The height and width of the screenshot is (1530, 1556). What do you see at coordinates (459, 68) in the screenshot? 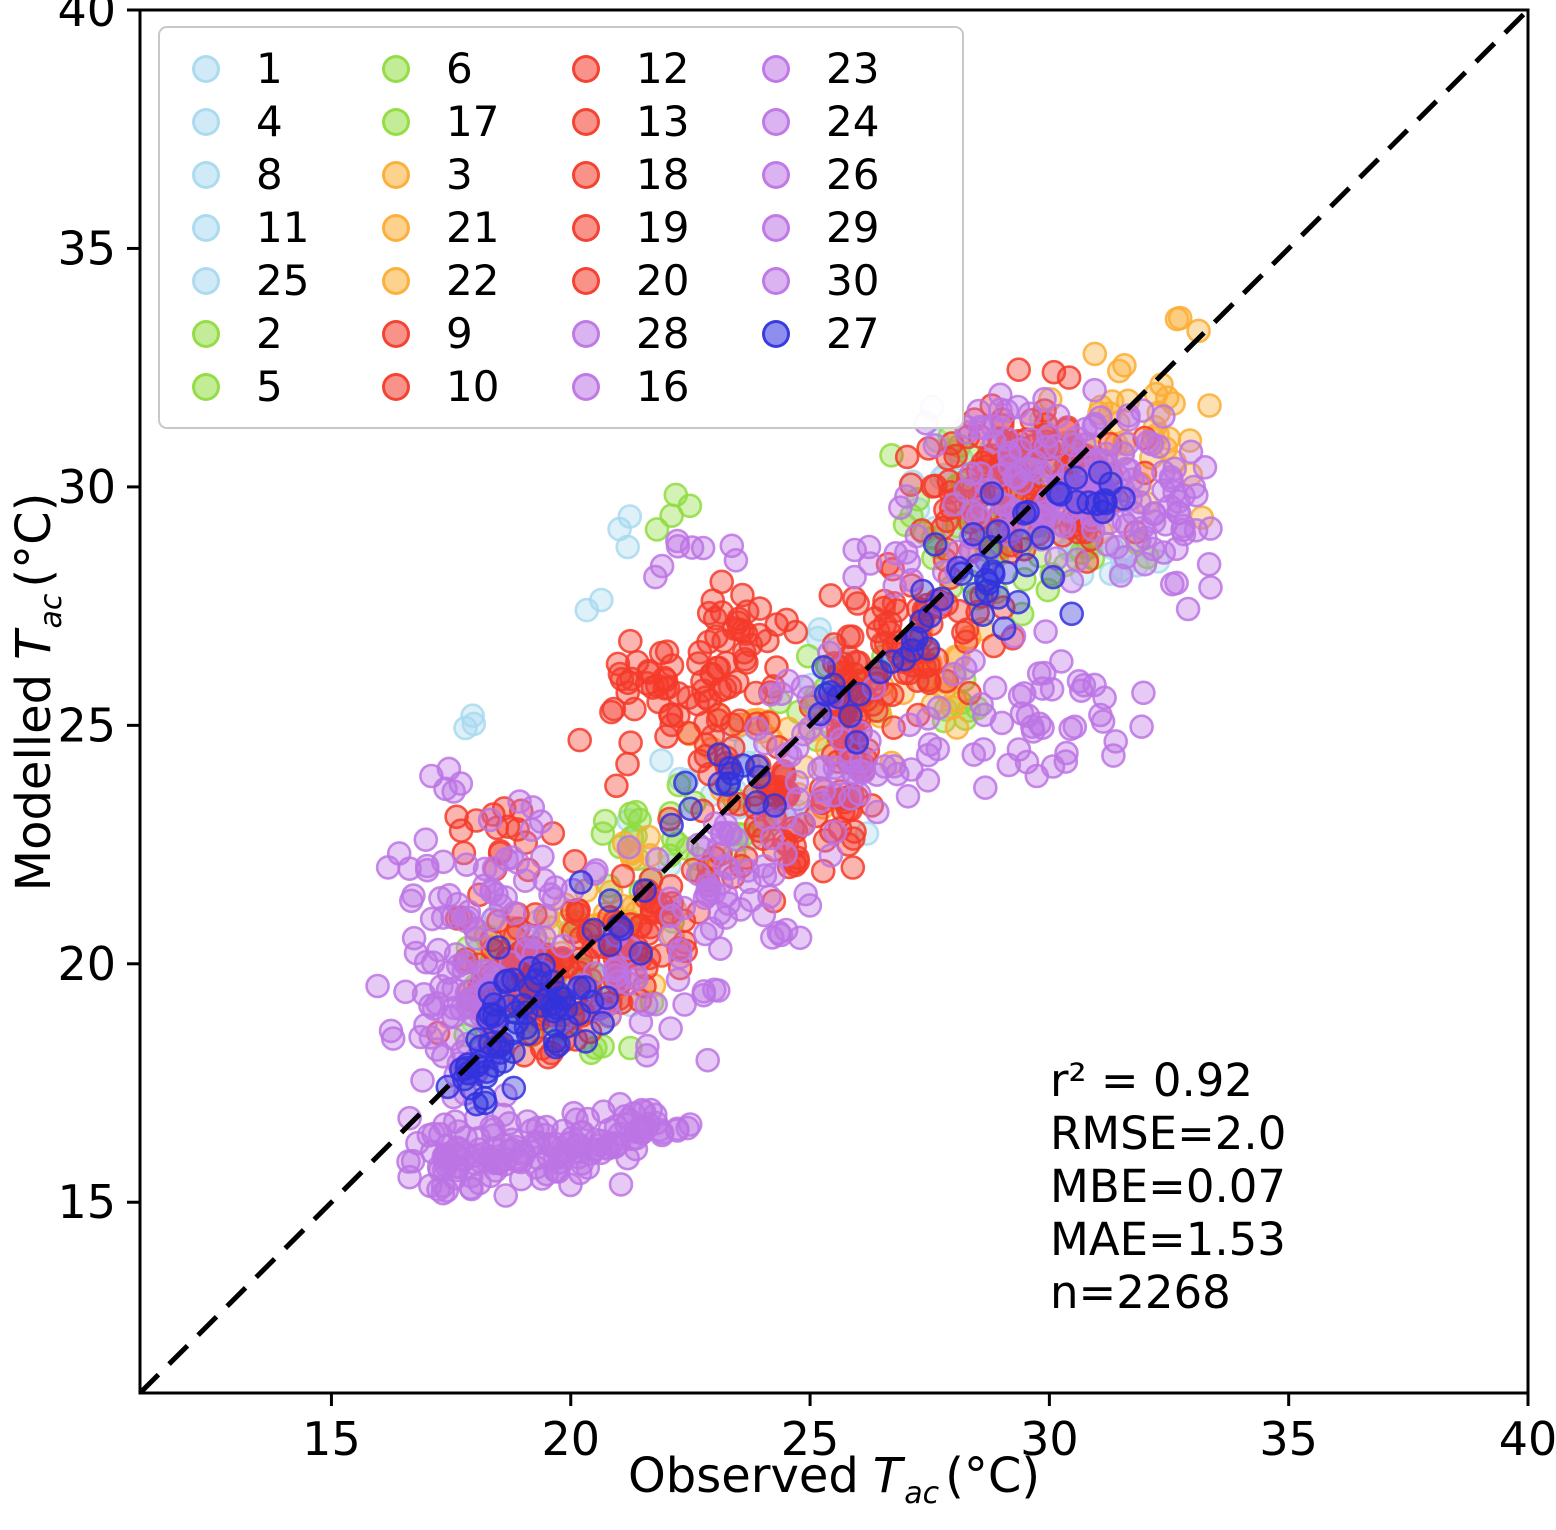
I see `legend-label: 6` at bounding box center [459, 68].